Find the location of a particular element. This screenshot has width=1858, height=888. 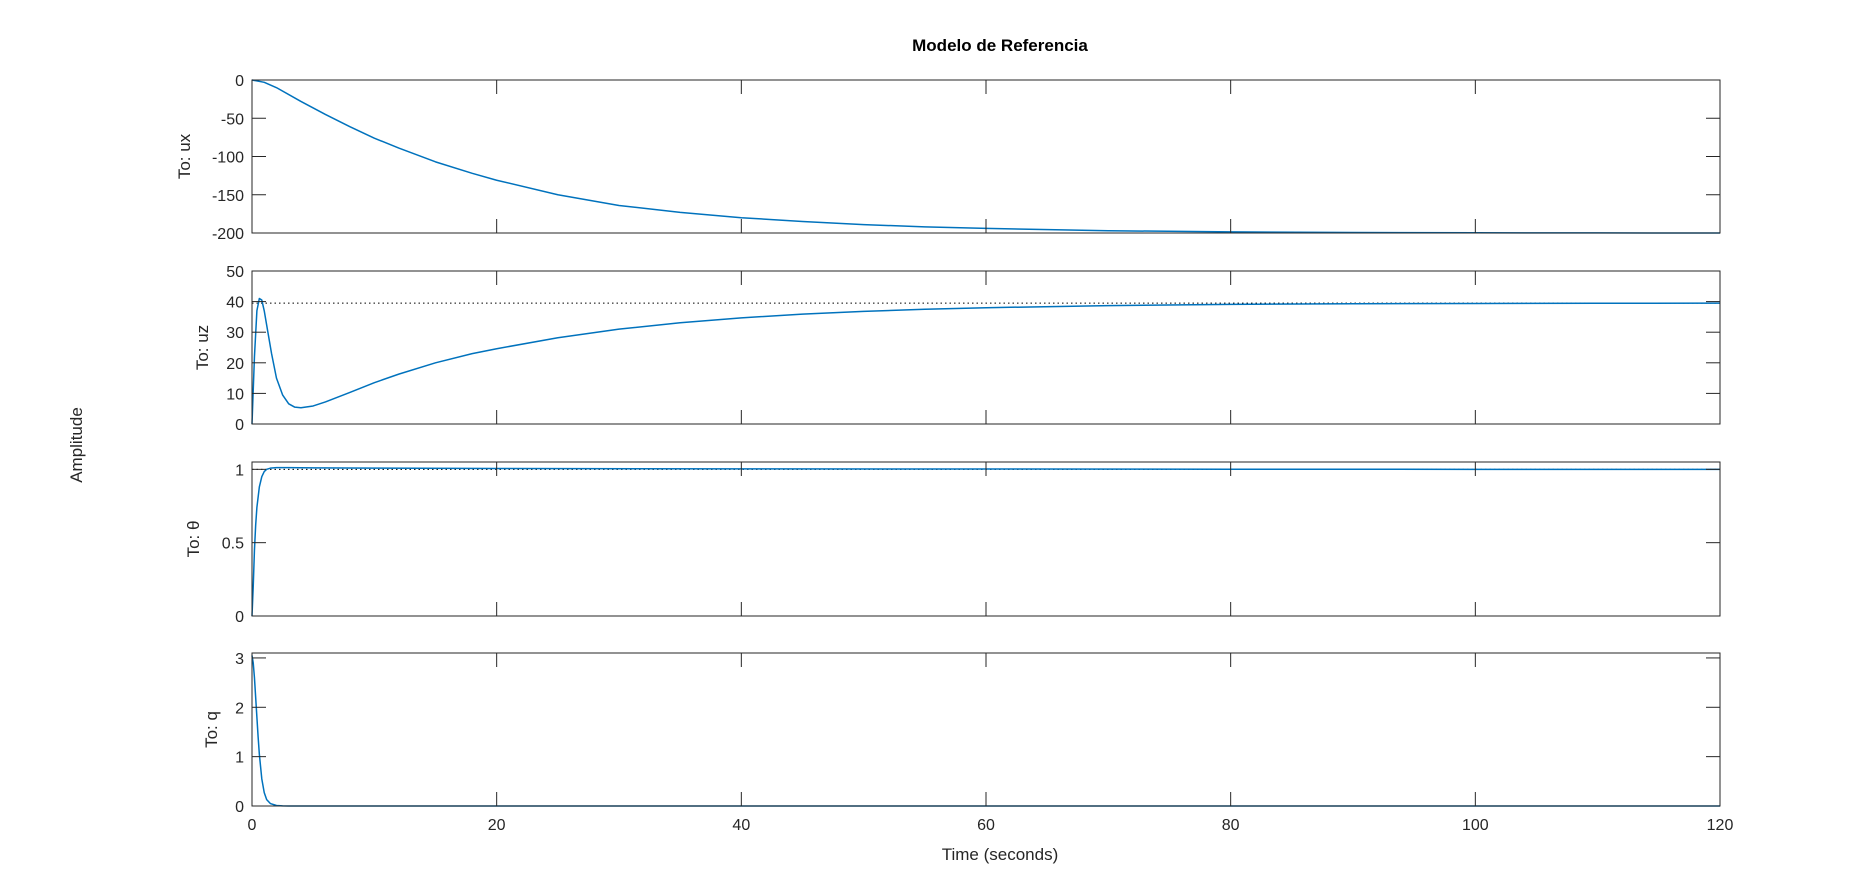

y-tick-label: 30 is located at coordinates (235, 333).